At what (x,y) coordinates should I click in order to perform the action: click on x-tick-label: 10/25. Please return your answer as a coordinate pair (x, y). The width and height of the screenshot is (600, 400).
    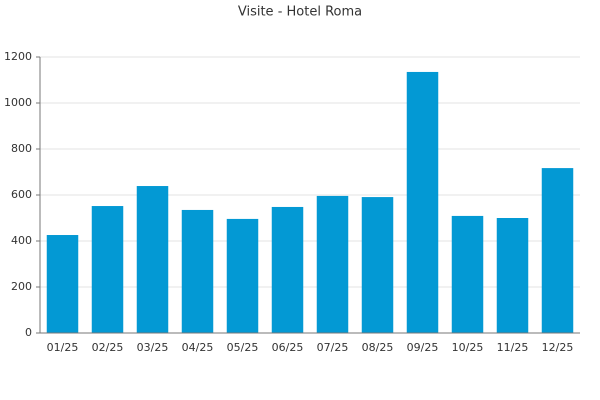
    Looking at the image, I should click on (468, 347).